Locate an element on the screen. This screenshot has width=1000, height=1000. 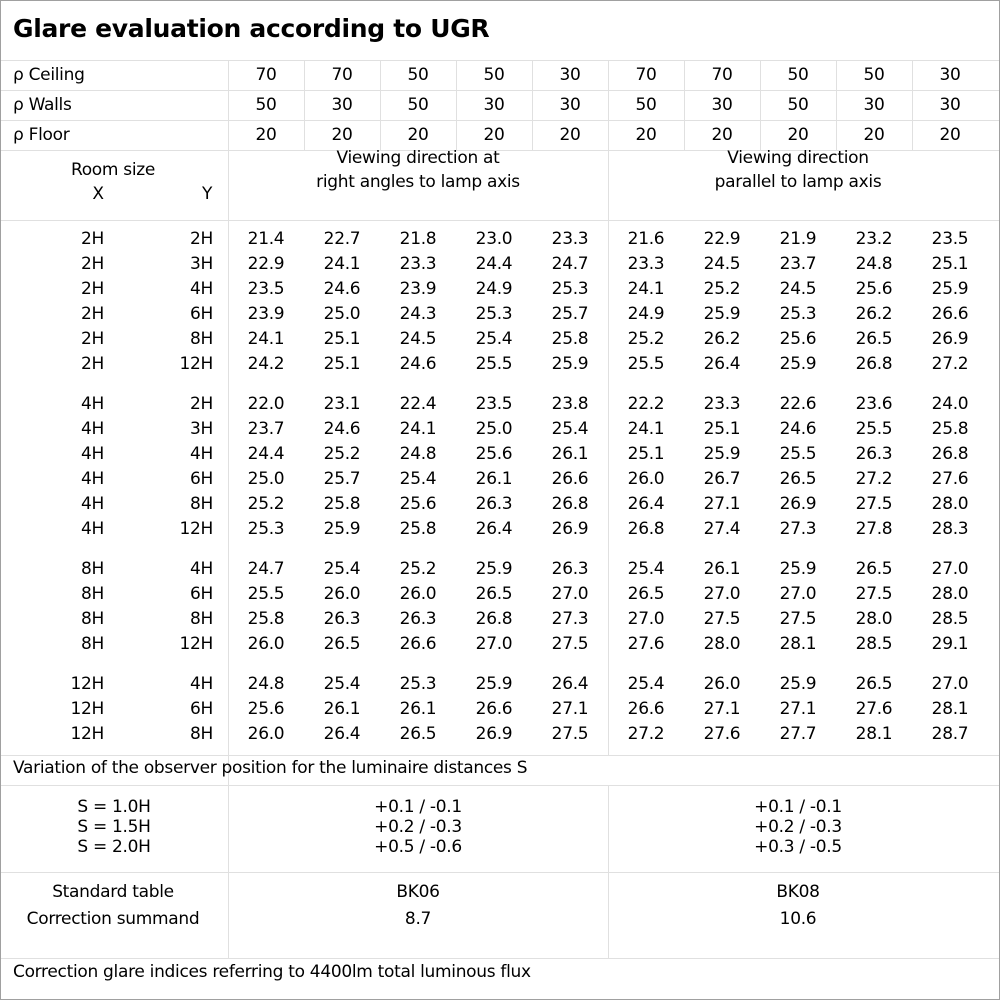
ugr-value: 21.4 is located at coordinates (266, 239).